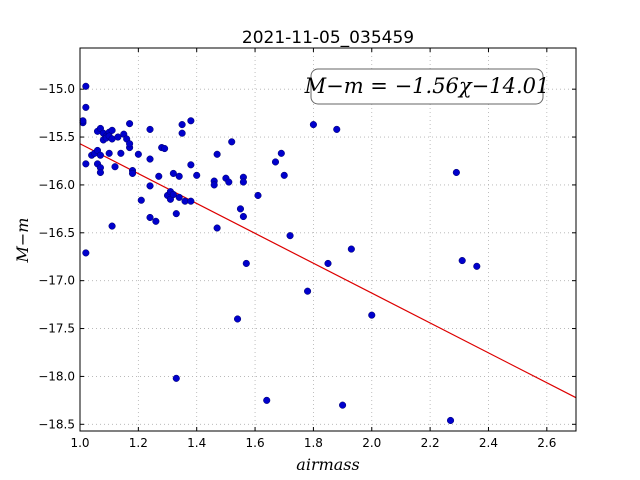 The image size is (640, 480). I want to click on fit-equation-box: M−m = −1.56χ−14.01, so click(427, 86).